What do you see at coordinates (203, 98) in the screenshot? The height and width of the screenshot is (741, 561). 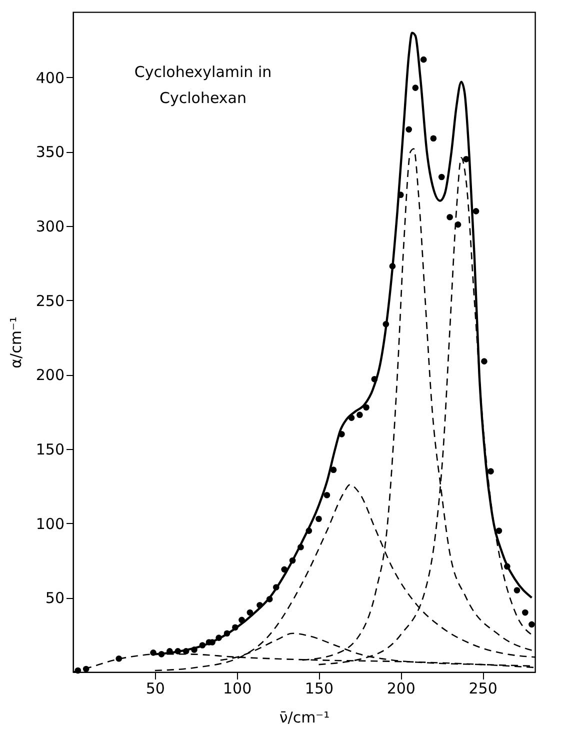 I see `annotation: Cyclohexan` at bounding box center [203, 98].